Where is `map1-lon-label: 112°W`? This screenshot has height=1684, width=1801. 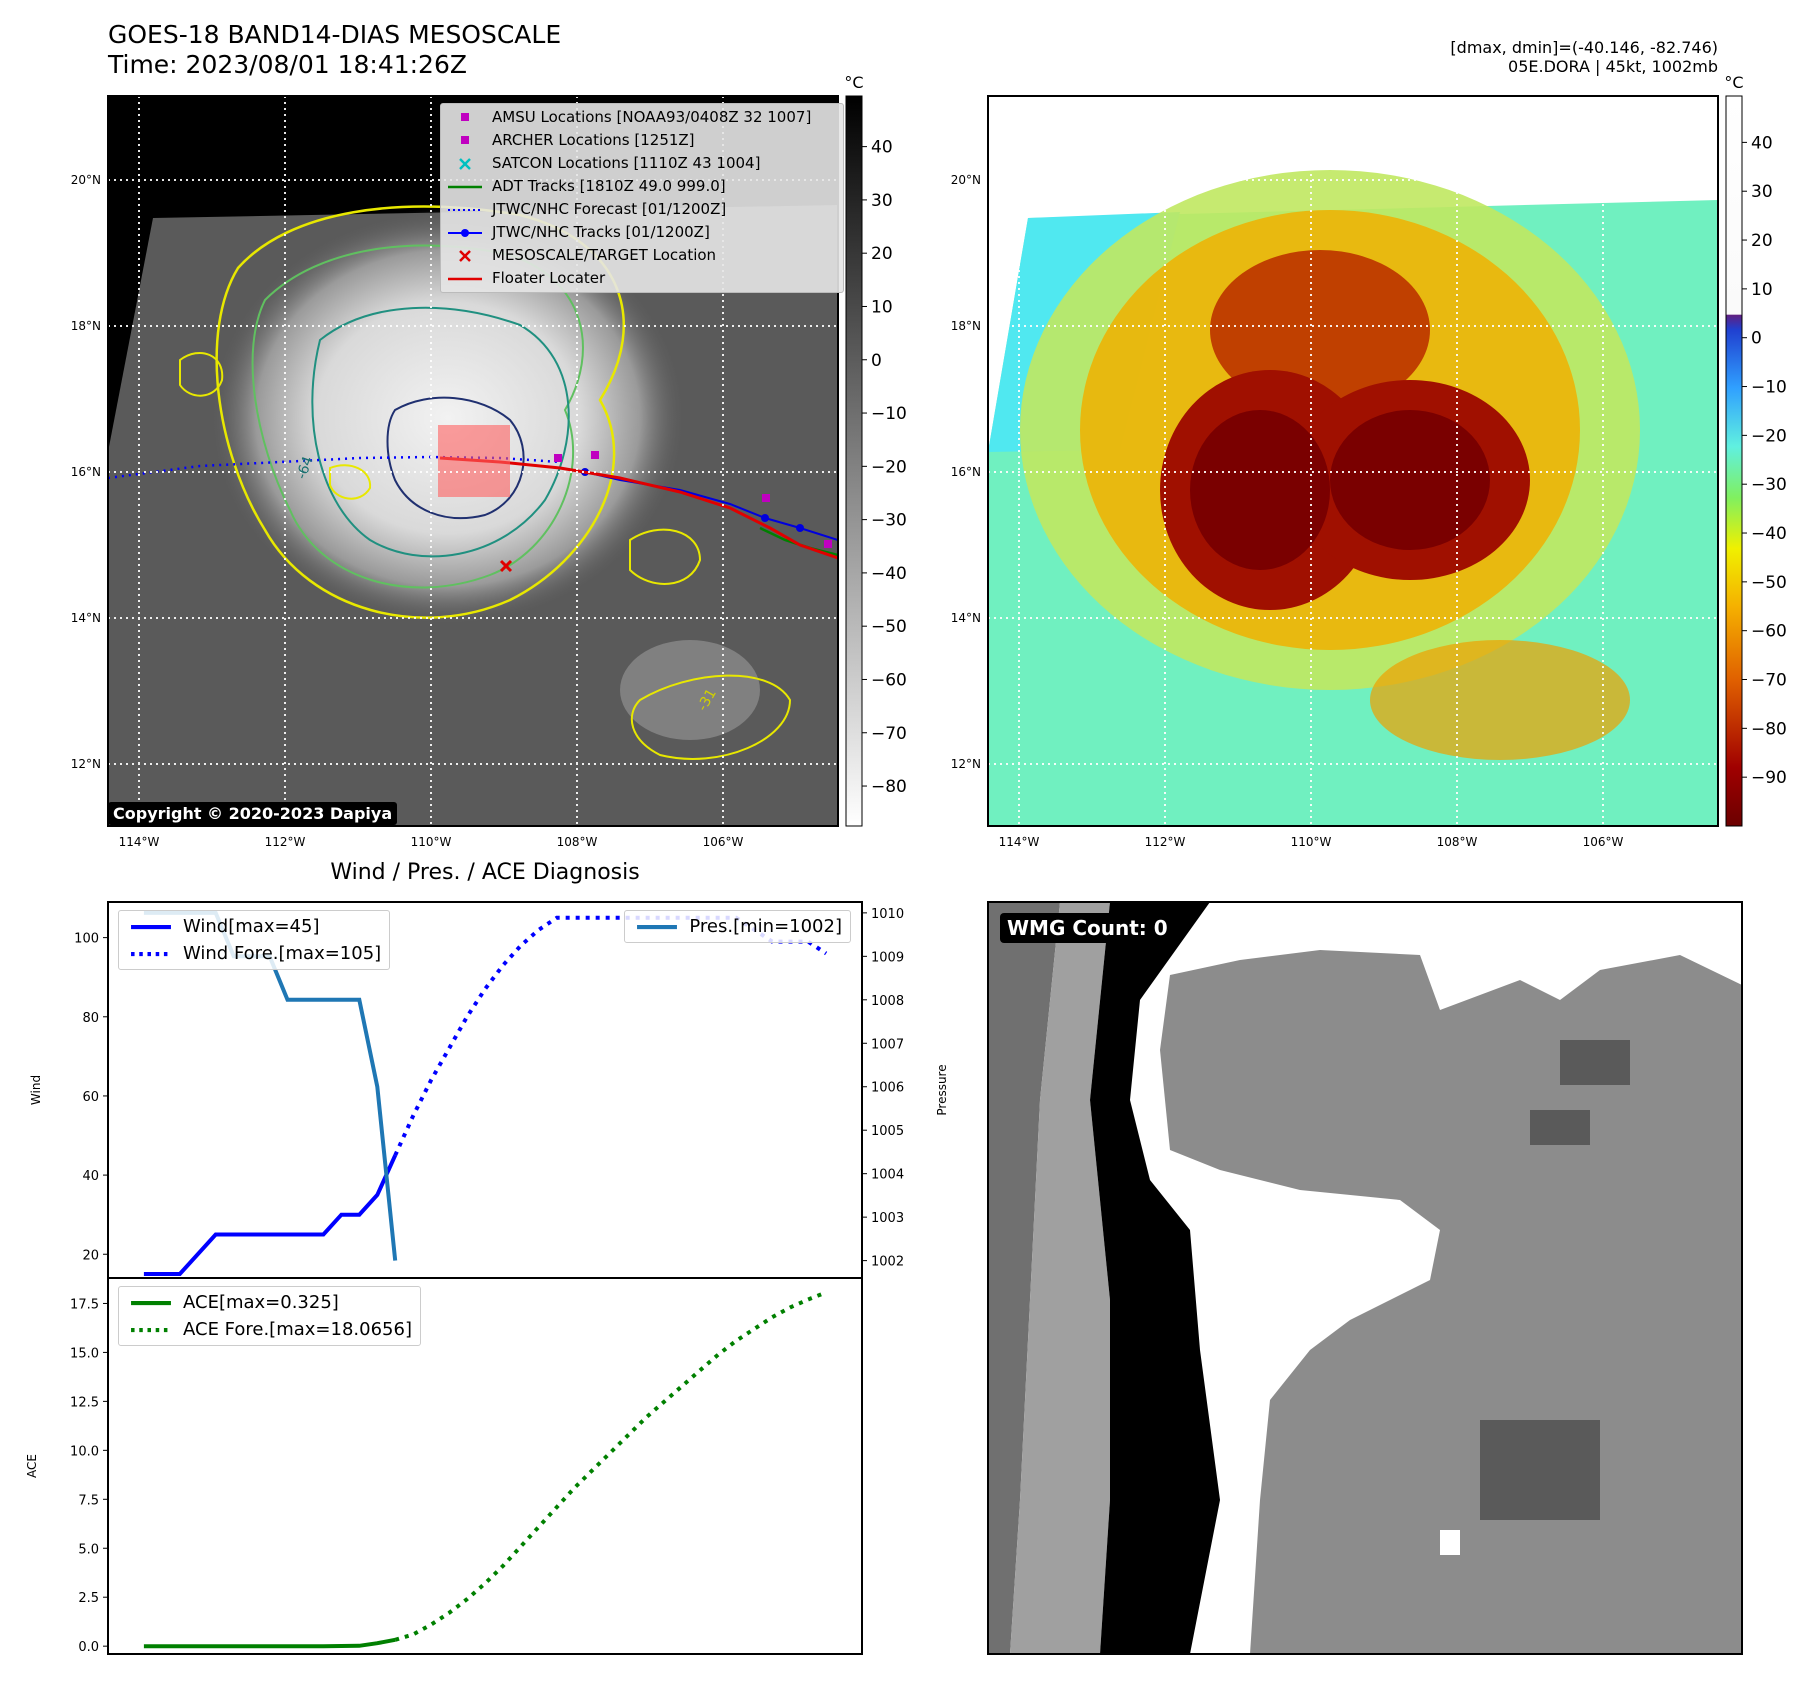
map1-lon-label: 112°W is located at coordinates (285, 842).